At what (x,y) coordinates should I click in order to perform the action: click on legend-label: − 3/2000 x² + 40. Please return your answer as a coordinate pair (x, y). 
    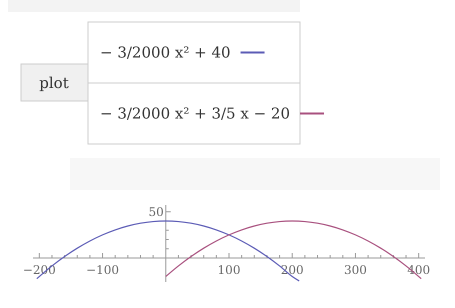
    Looking at the image, I should click on (165, 53).